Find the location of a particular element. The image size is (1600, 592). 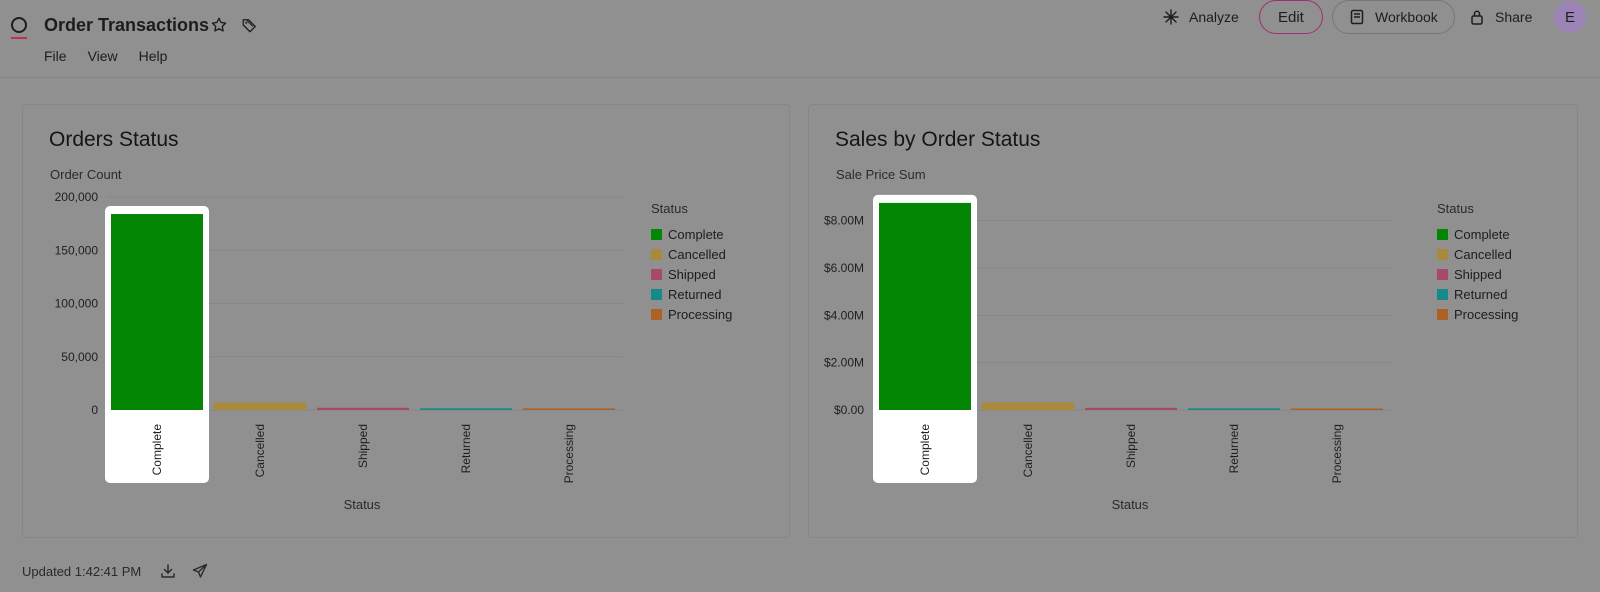

menu-bar: File View Help is located at coordinates (116, 56).